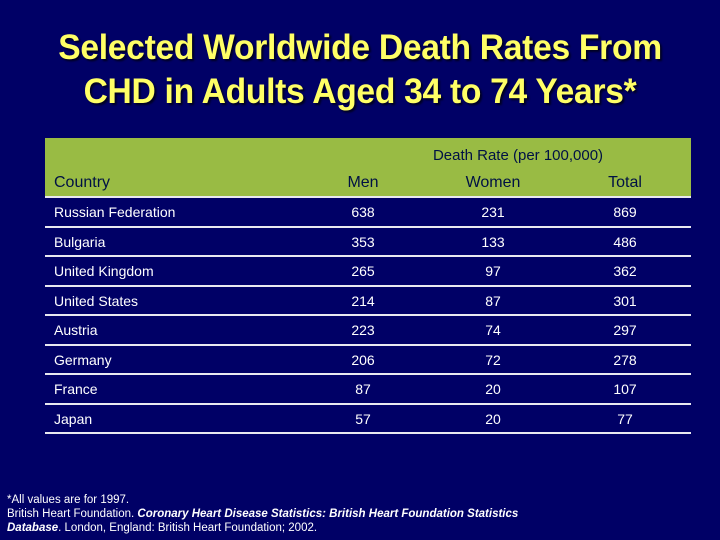 The image size is (720, 540). Describe the element at coordinates (363, 271) in the screenshot. I see `cell-men: 265` at that location.